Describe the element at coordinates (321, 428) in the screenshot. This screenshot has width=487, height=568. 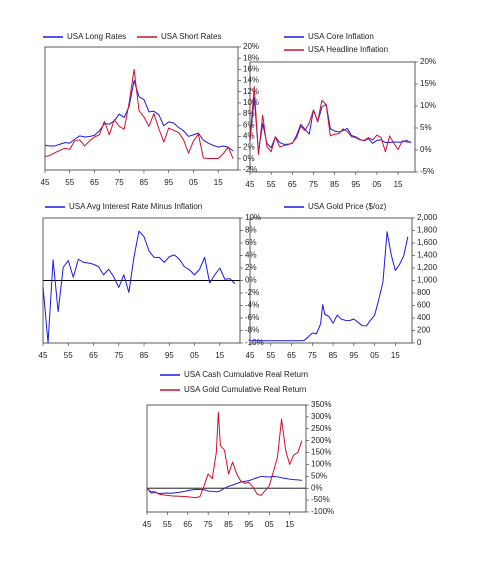
I see `y-tick-label: 250%` at that location.